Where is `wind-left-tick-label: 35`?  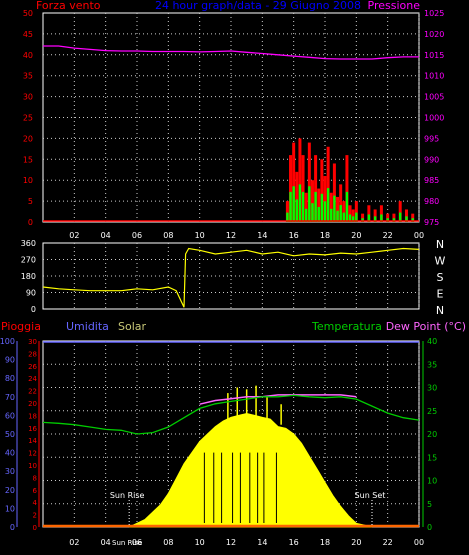
wind-left-tick-label: 35 is located at coordinates (28, 76).